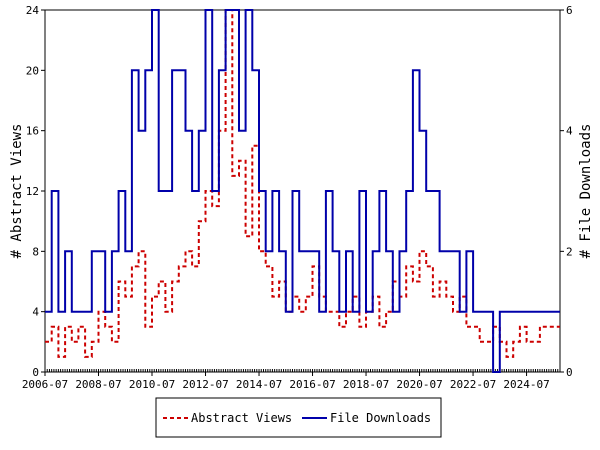 This screenshot has width=600, height=450. Describe the element at coordinates (35, 251) in the screenshot. I see `left-y-tick-label: 8` at that location.